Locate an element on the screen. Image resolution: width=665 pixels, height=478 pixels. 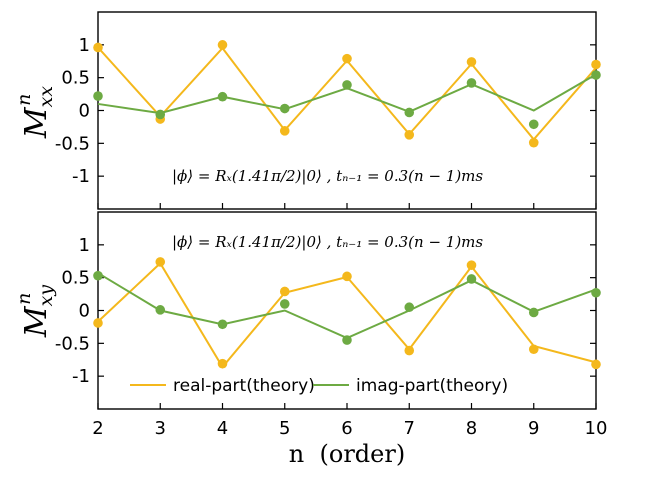
x-tick-label: 7 is located at coordinates (409, 428).